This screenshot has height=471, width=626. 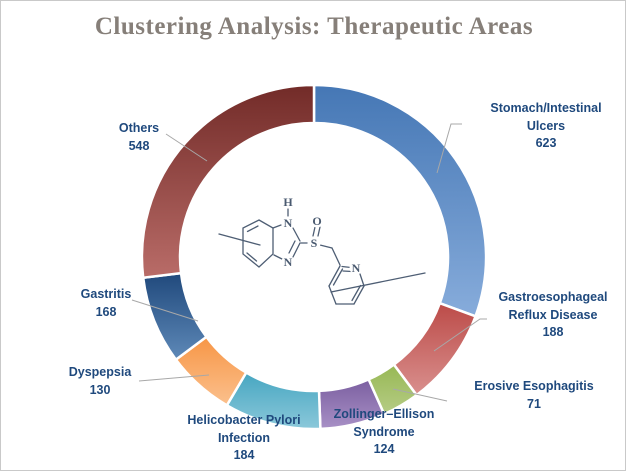 What do you see at coordinates (420, 395) in the screenshot?
I see `leader-line-erosive-esophagitis` at bounding box center [420, 395].